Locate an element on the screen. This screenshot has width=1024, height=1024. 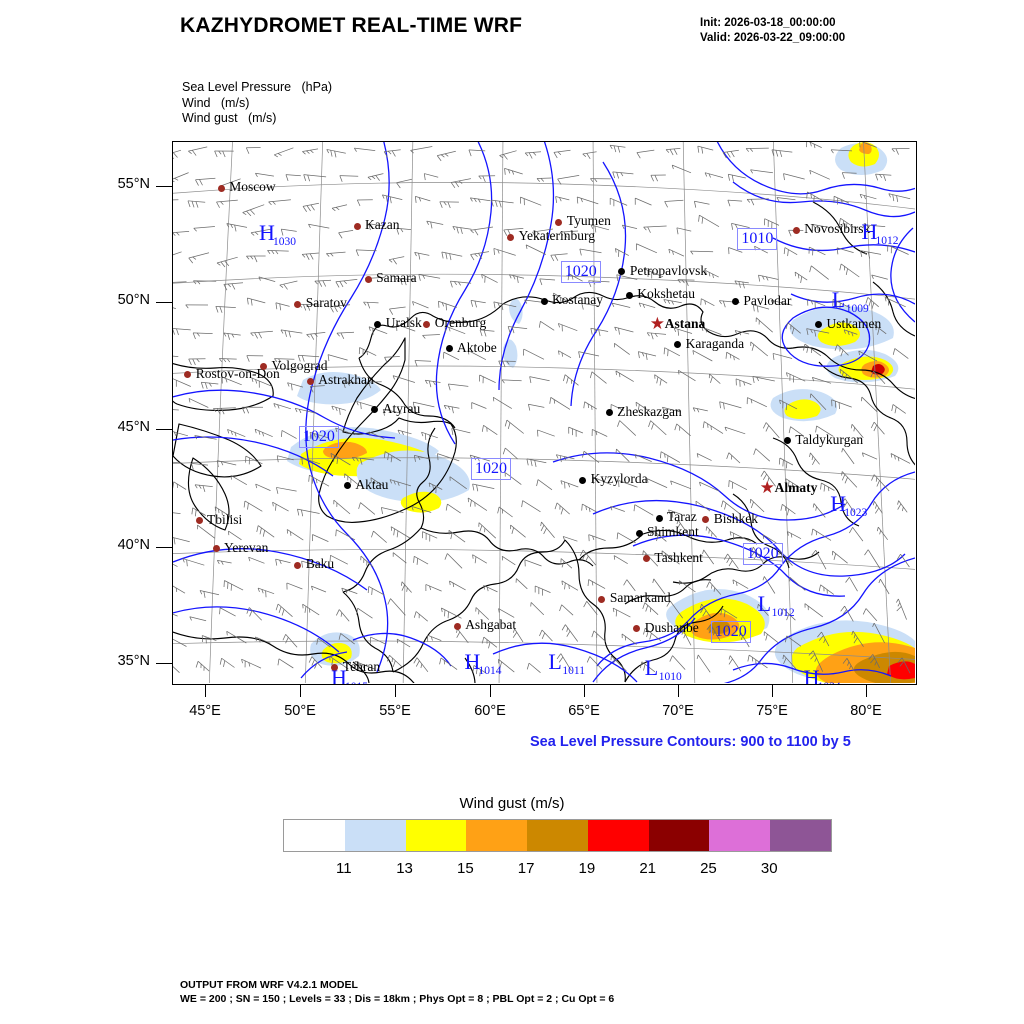
colorbar-tick-label: 15 is located at coordinates (465, 868).